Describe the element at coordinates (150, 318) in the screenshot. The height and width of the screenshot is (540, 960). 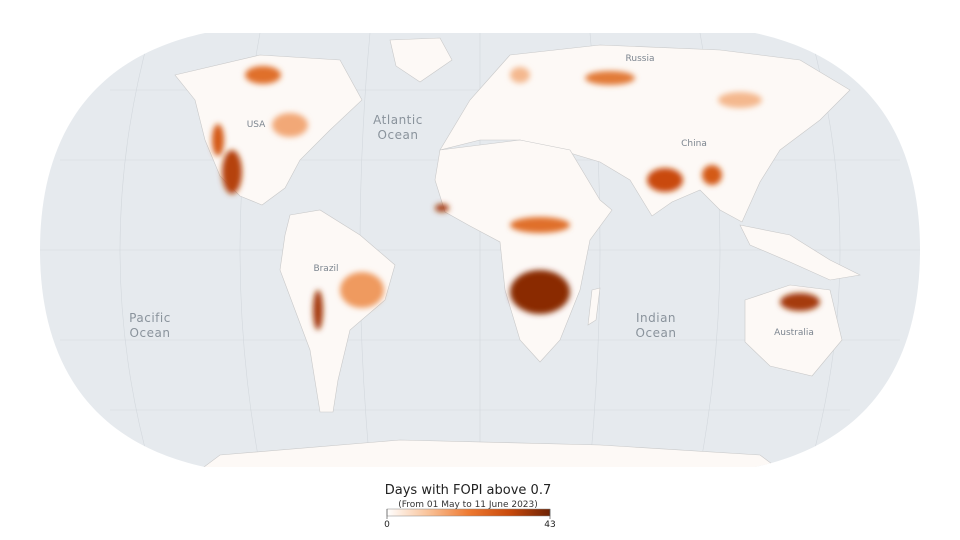
I see `place-label: Pacific` at that location.